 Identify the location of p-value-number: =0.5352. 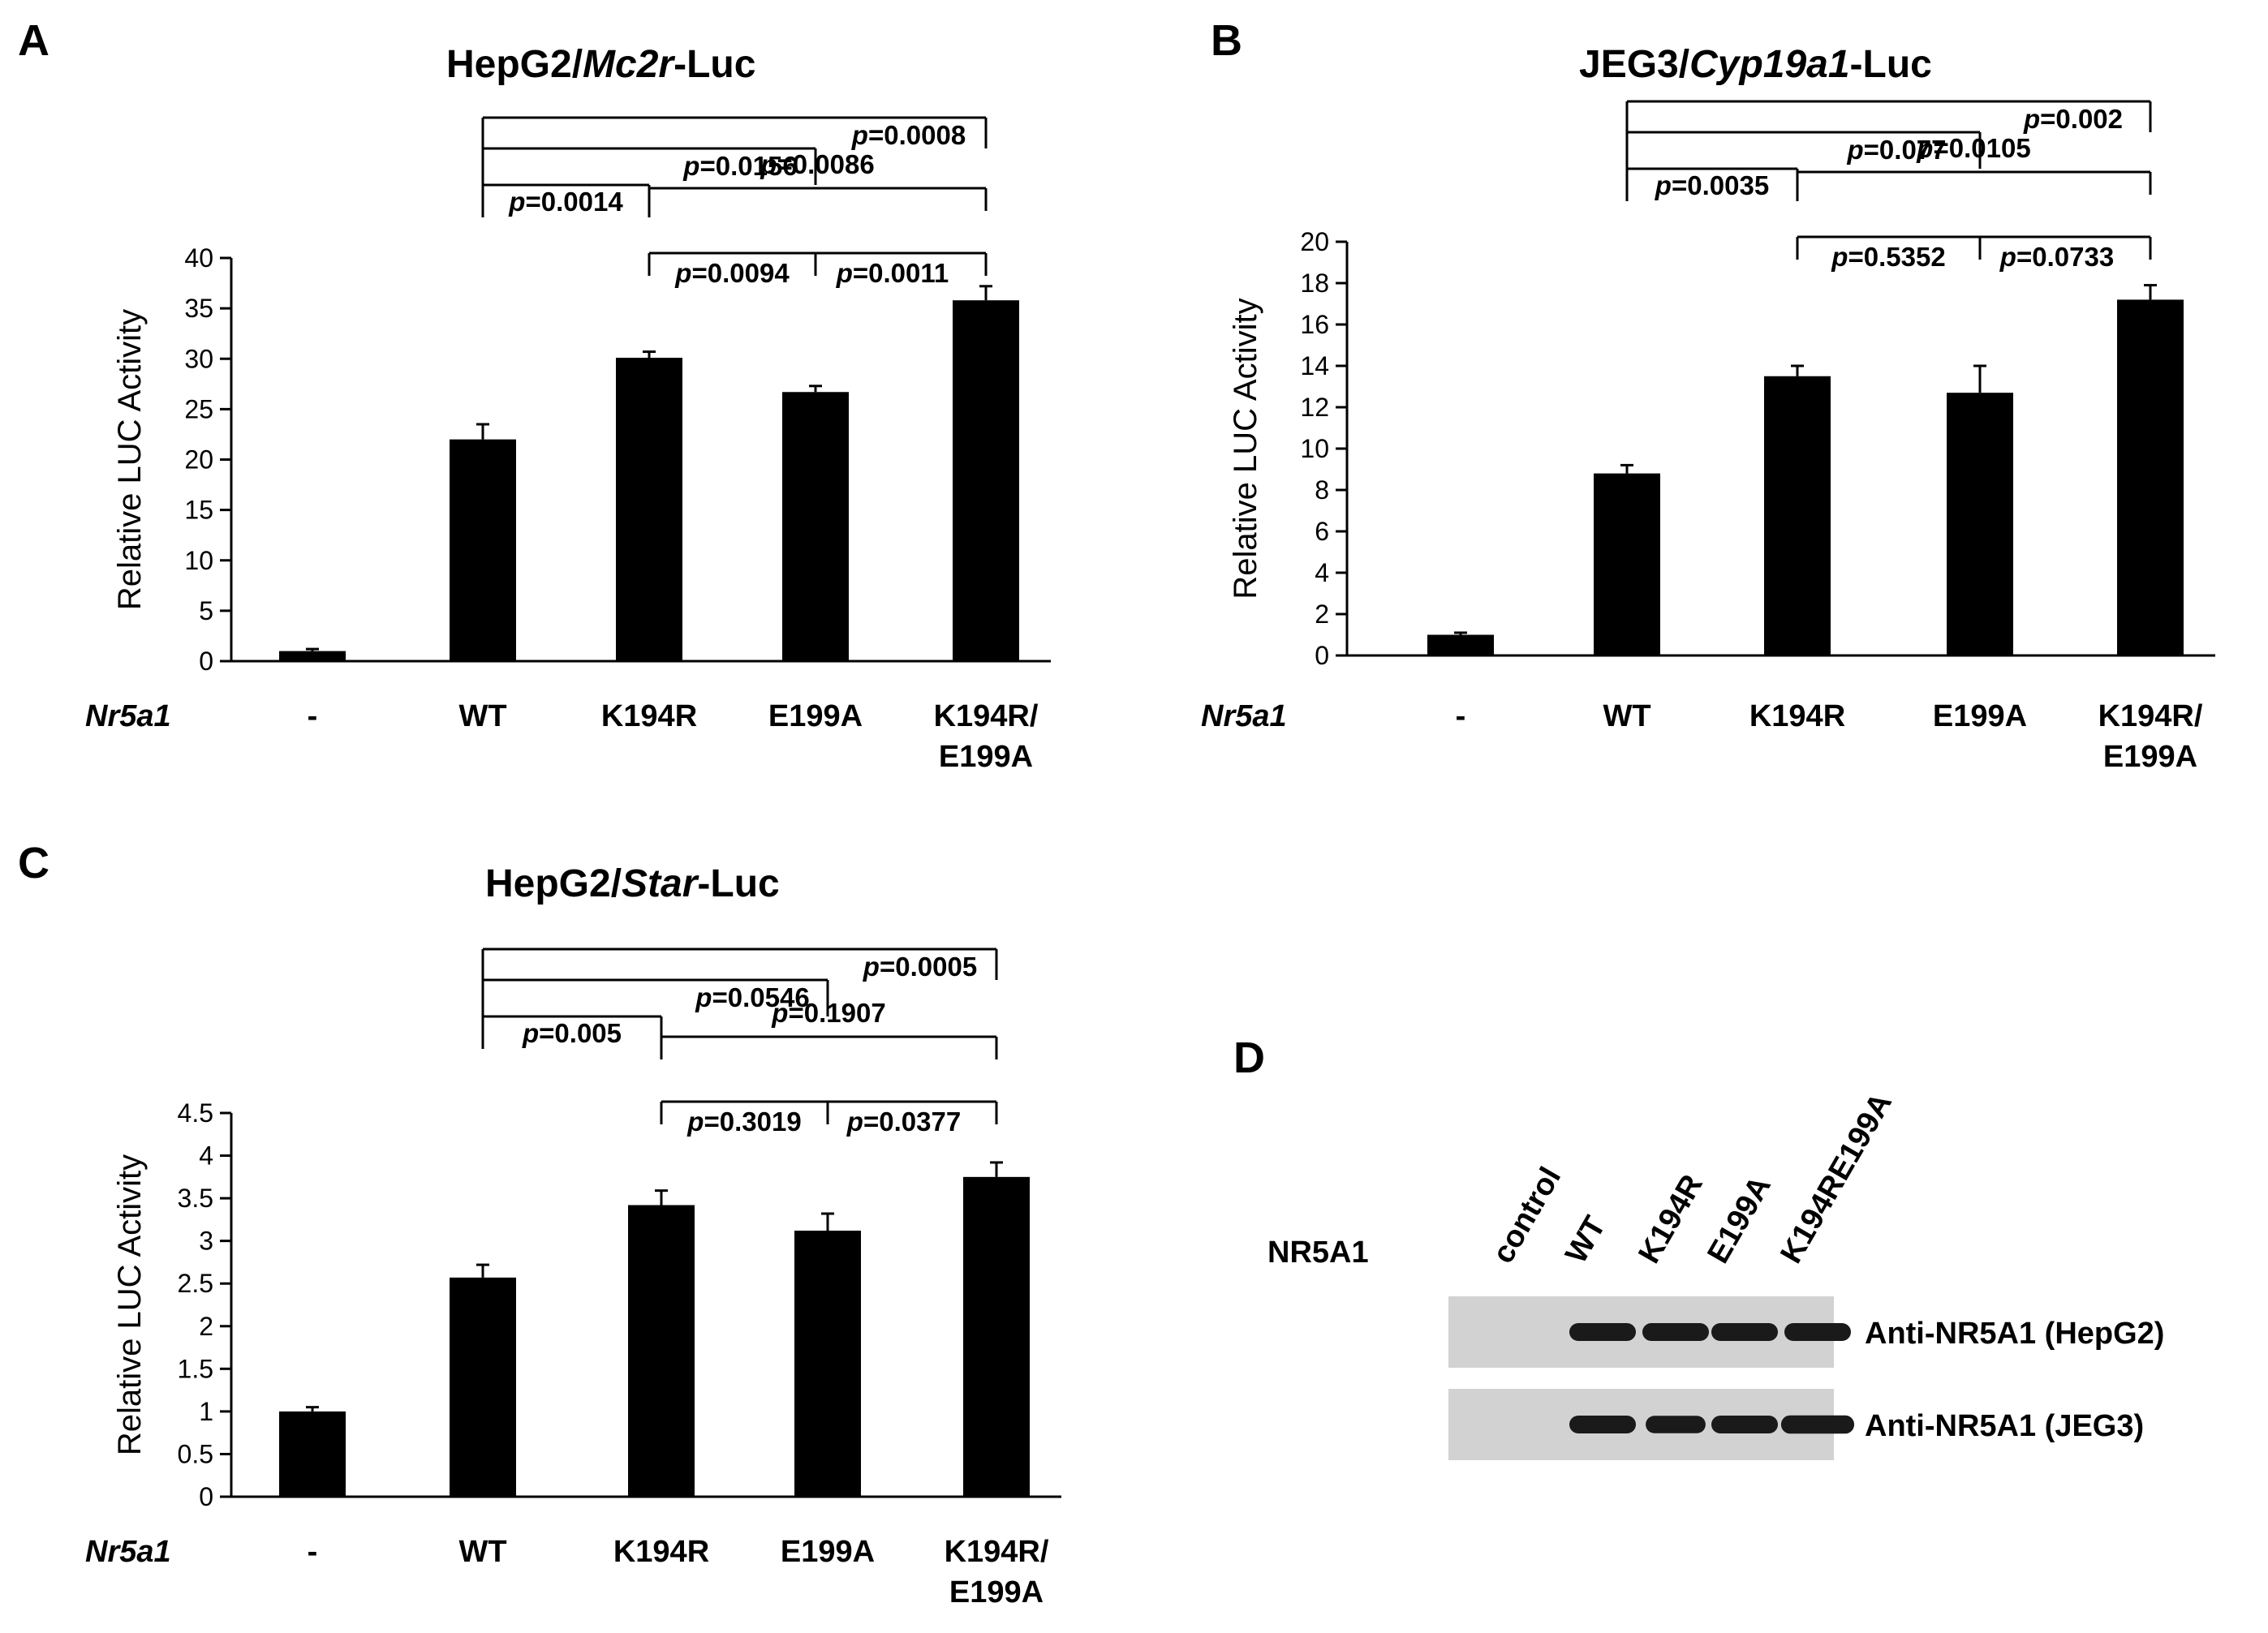
(1897, 257).